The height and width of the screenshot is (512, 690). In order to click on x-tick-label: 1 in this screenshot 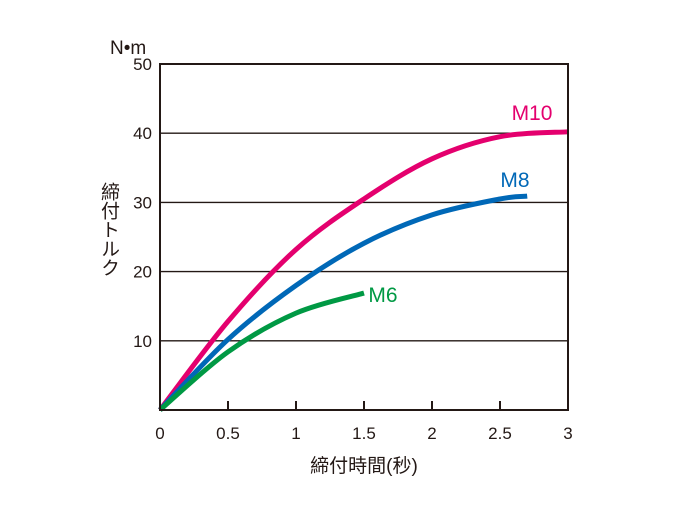, I will do `click(295, 433)`.